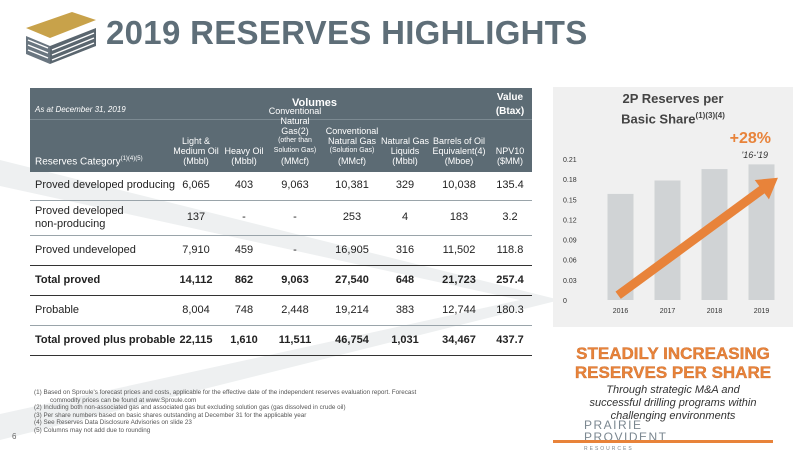  Describe the element at coordinates (673, 416) in the screenshot. I see `subtext-line: challenging environments` at that location.